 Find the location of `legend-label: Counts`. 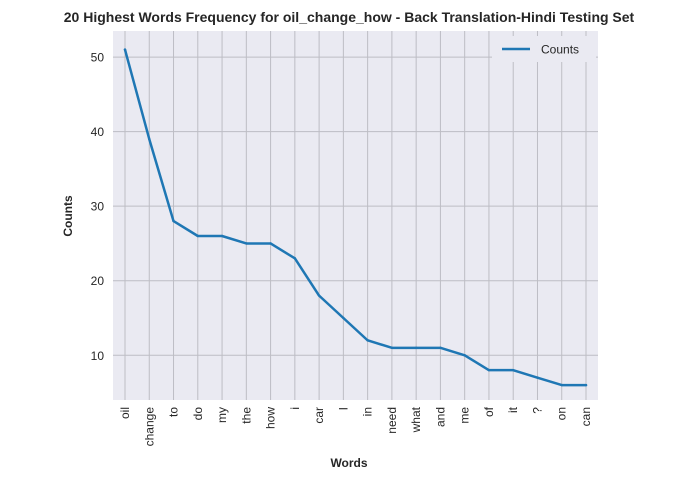

legend-label: Counts is located at coordinates (560, 50).